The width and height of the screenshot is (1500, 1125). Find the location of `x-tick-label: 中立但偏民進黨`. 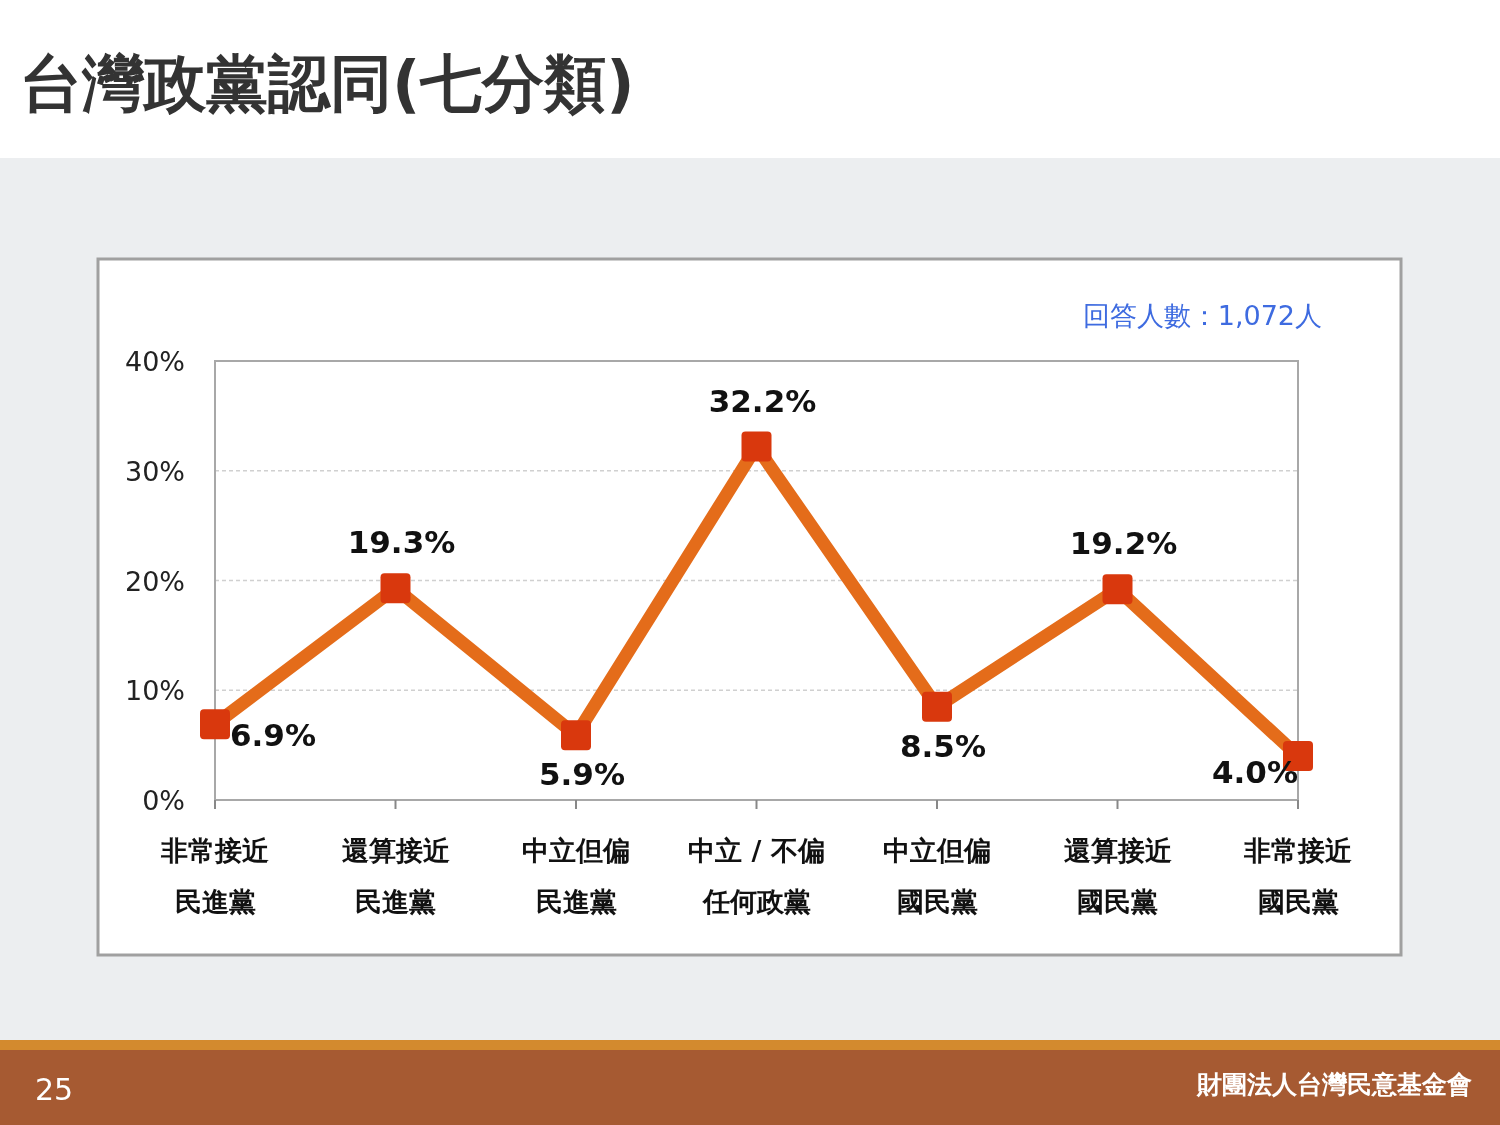

x-tick-label: 中立但偏民進黨 is located at coordinates (576, 876).